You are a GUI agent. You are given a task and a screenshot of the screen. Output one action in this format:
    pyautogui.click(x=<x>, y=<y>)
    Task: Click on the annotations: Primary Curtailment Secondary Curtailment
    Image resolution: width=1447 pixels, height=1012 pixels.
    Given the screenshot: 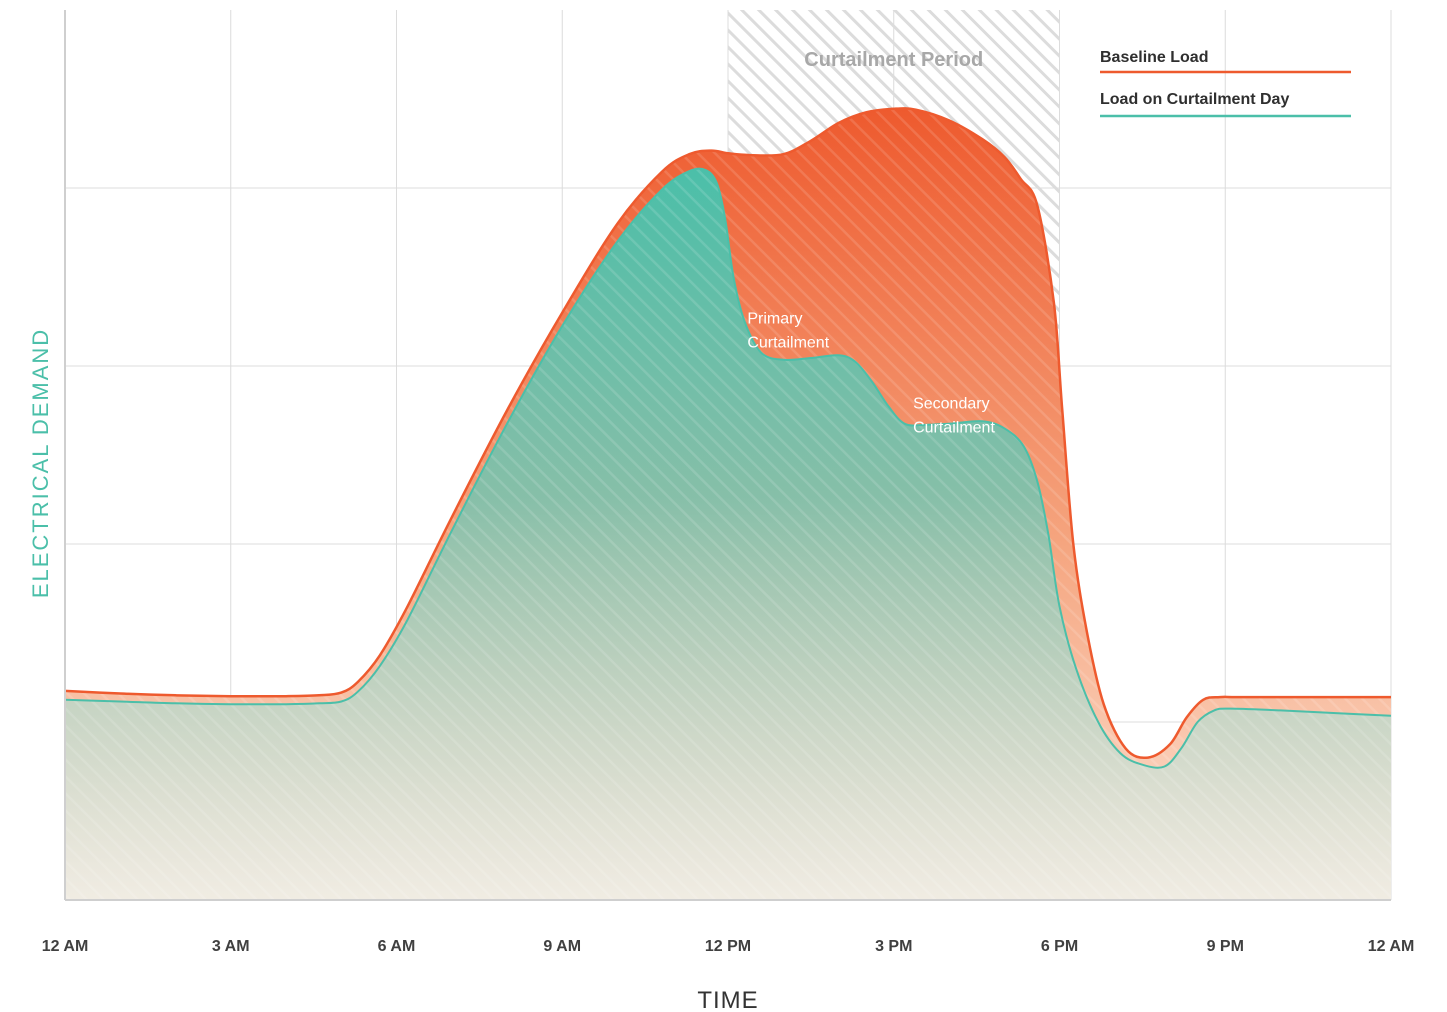 What is the action you would take?
    pyautogui.click(x=871, y=373)
    